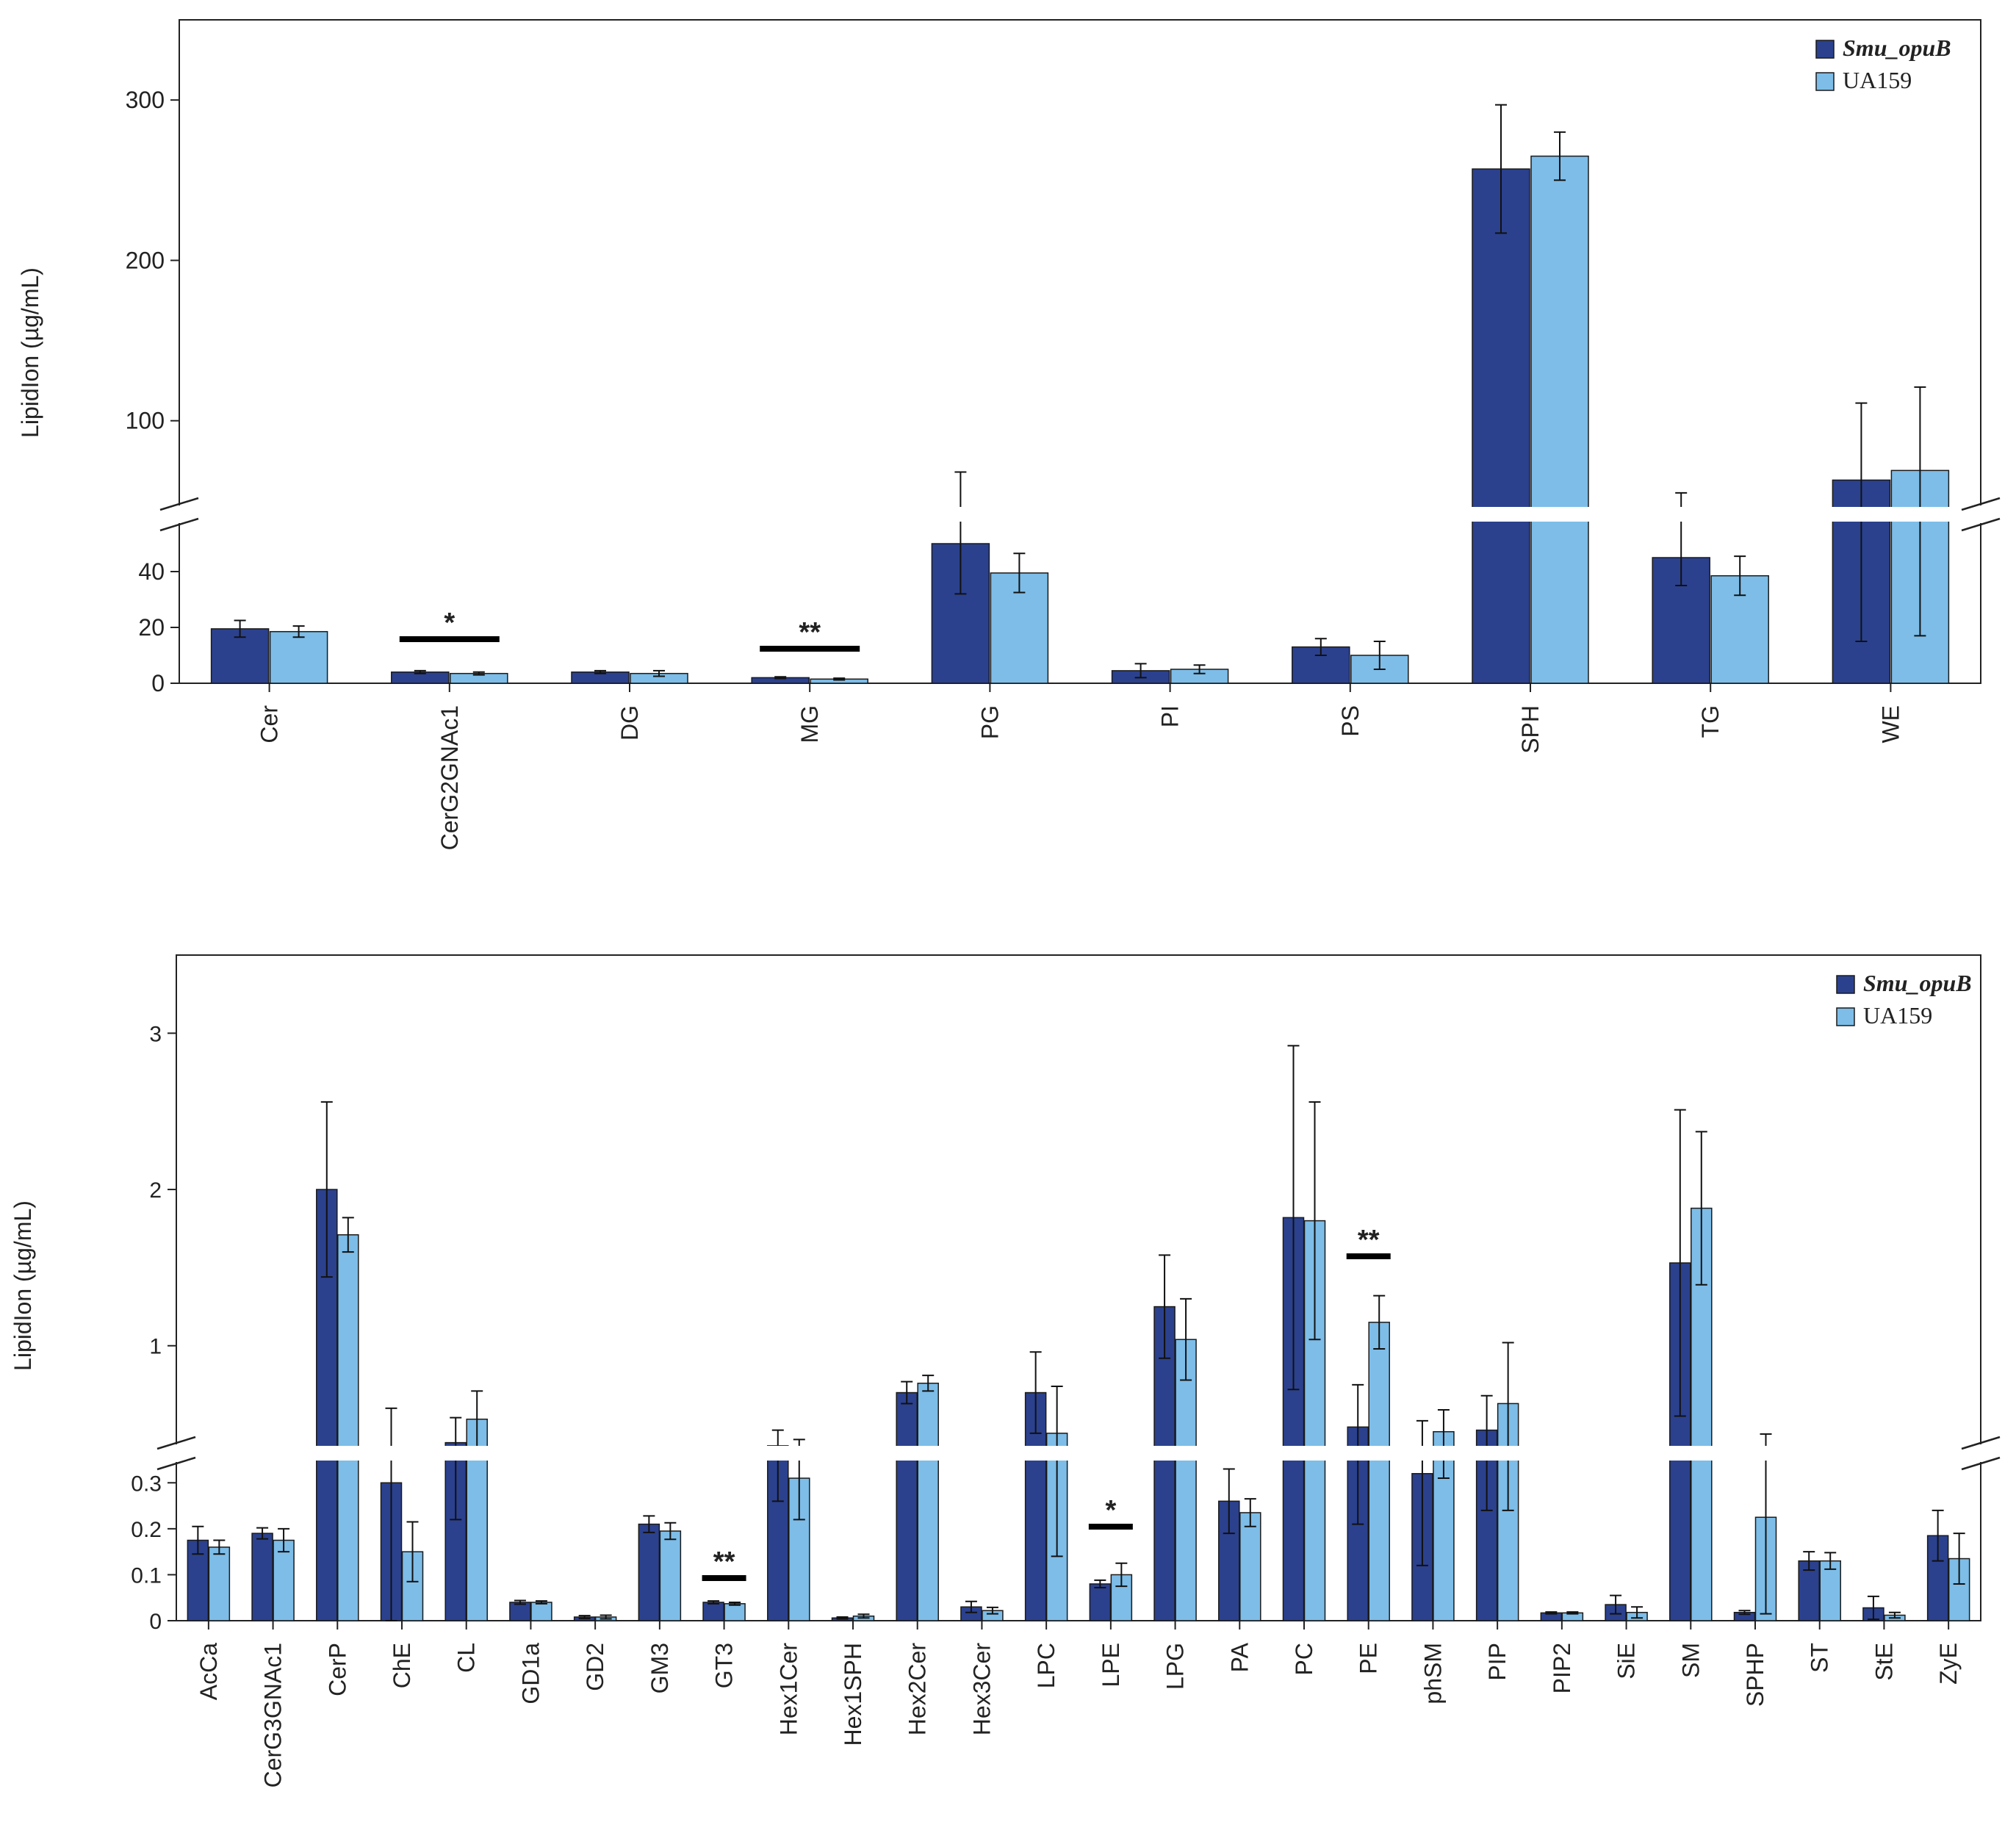 The width and height of the screenshot is (2016, 1822). I want to click on bar-PA-UA159, so click(1250, 1566).